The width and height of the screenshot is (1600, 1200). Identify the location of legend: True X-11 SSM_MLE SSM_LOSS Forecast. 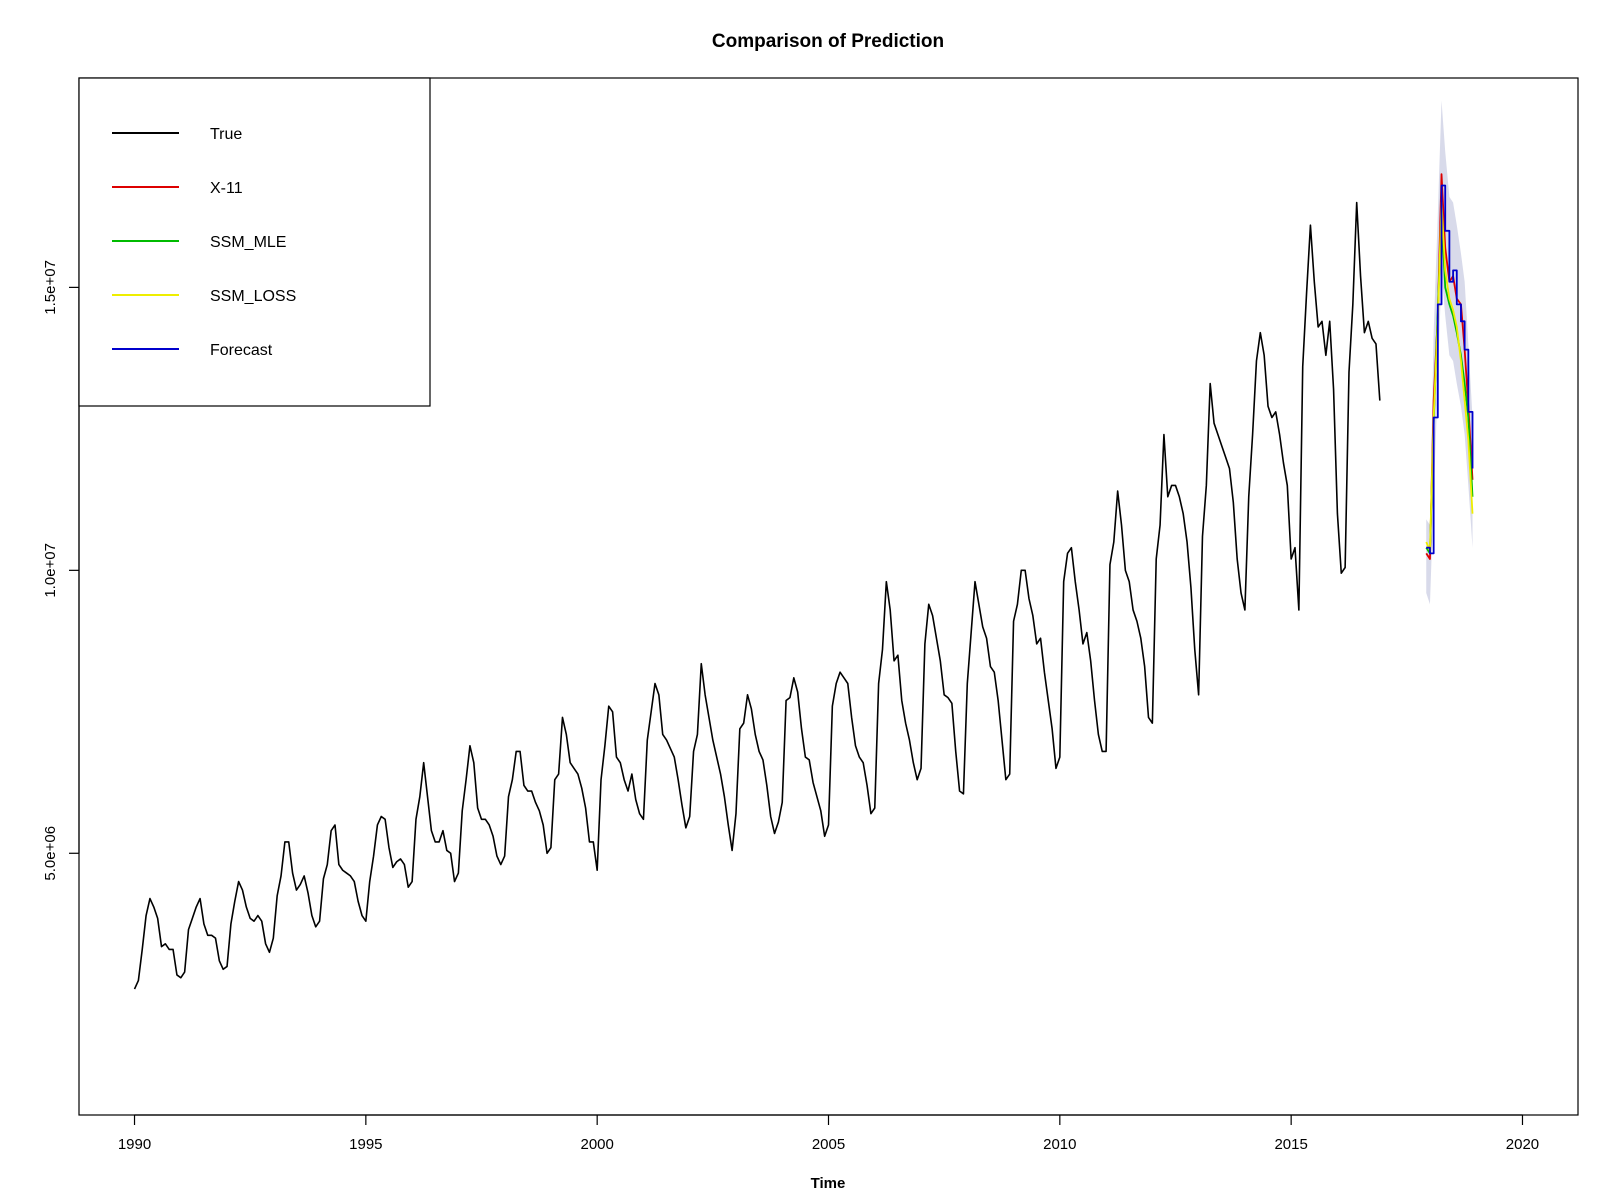
(254, 242).